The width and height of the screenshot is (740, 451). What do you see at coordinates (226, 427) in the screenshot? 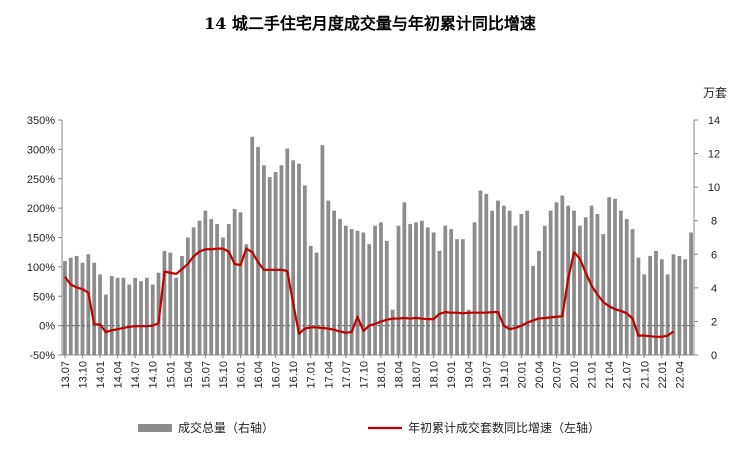
I see `legend-label-bars: 成交总量（右轴）` at bounding box center [226, 427].